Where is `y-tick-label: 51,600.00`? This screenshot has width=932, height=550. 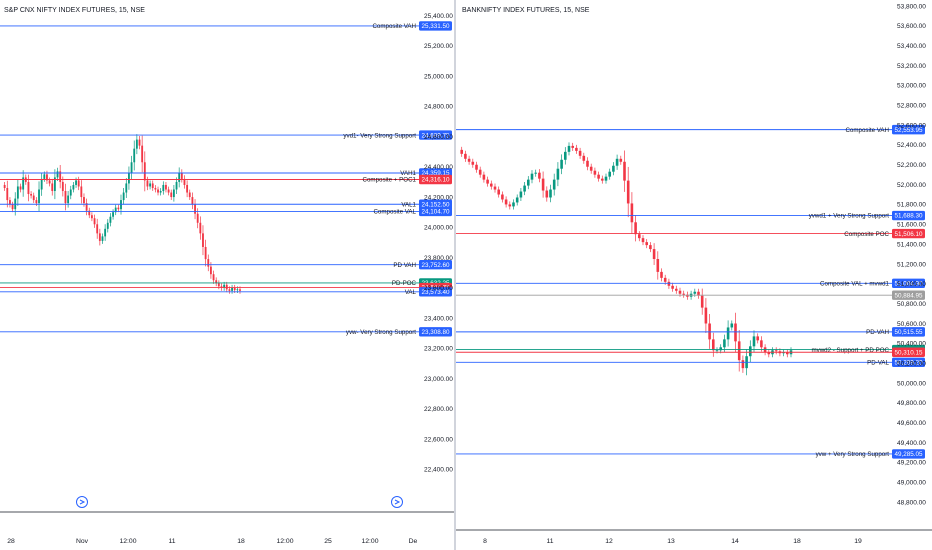
y-tick-label: 51,600.00 is located at coordinates (911, 225).